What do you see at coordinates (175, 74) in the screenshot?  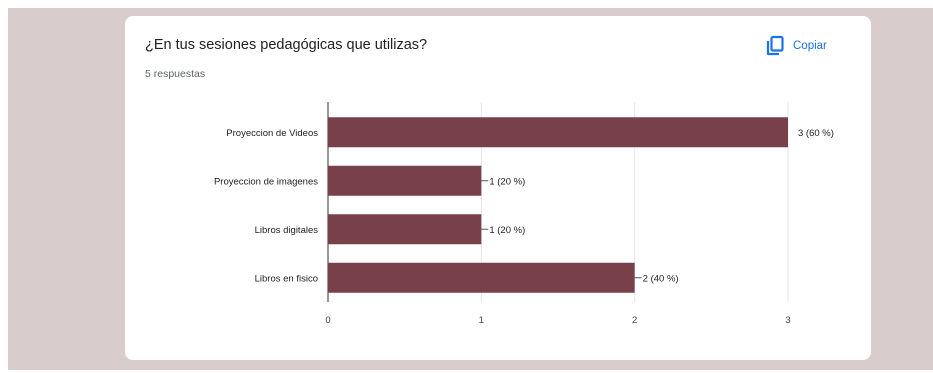 I see `response-count: 5 respuestas` at bounding box center [175, 74].